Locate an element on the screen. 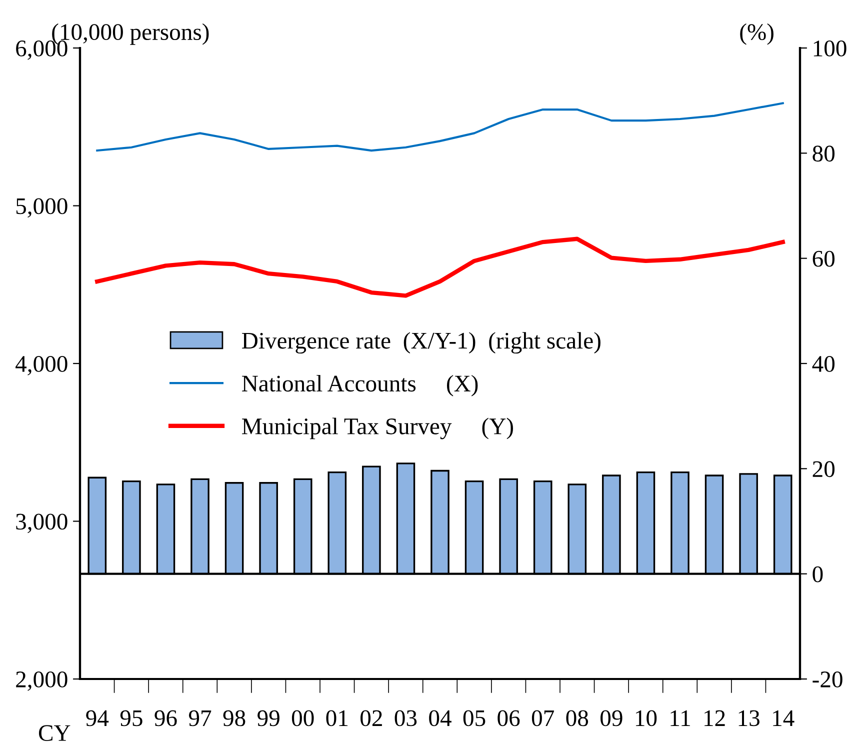 Image resolution: width=858 pixels, height=748 pixels. x-tick-label: 13 is located at coordinates (749, 718).